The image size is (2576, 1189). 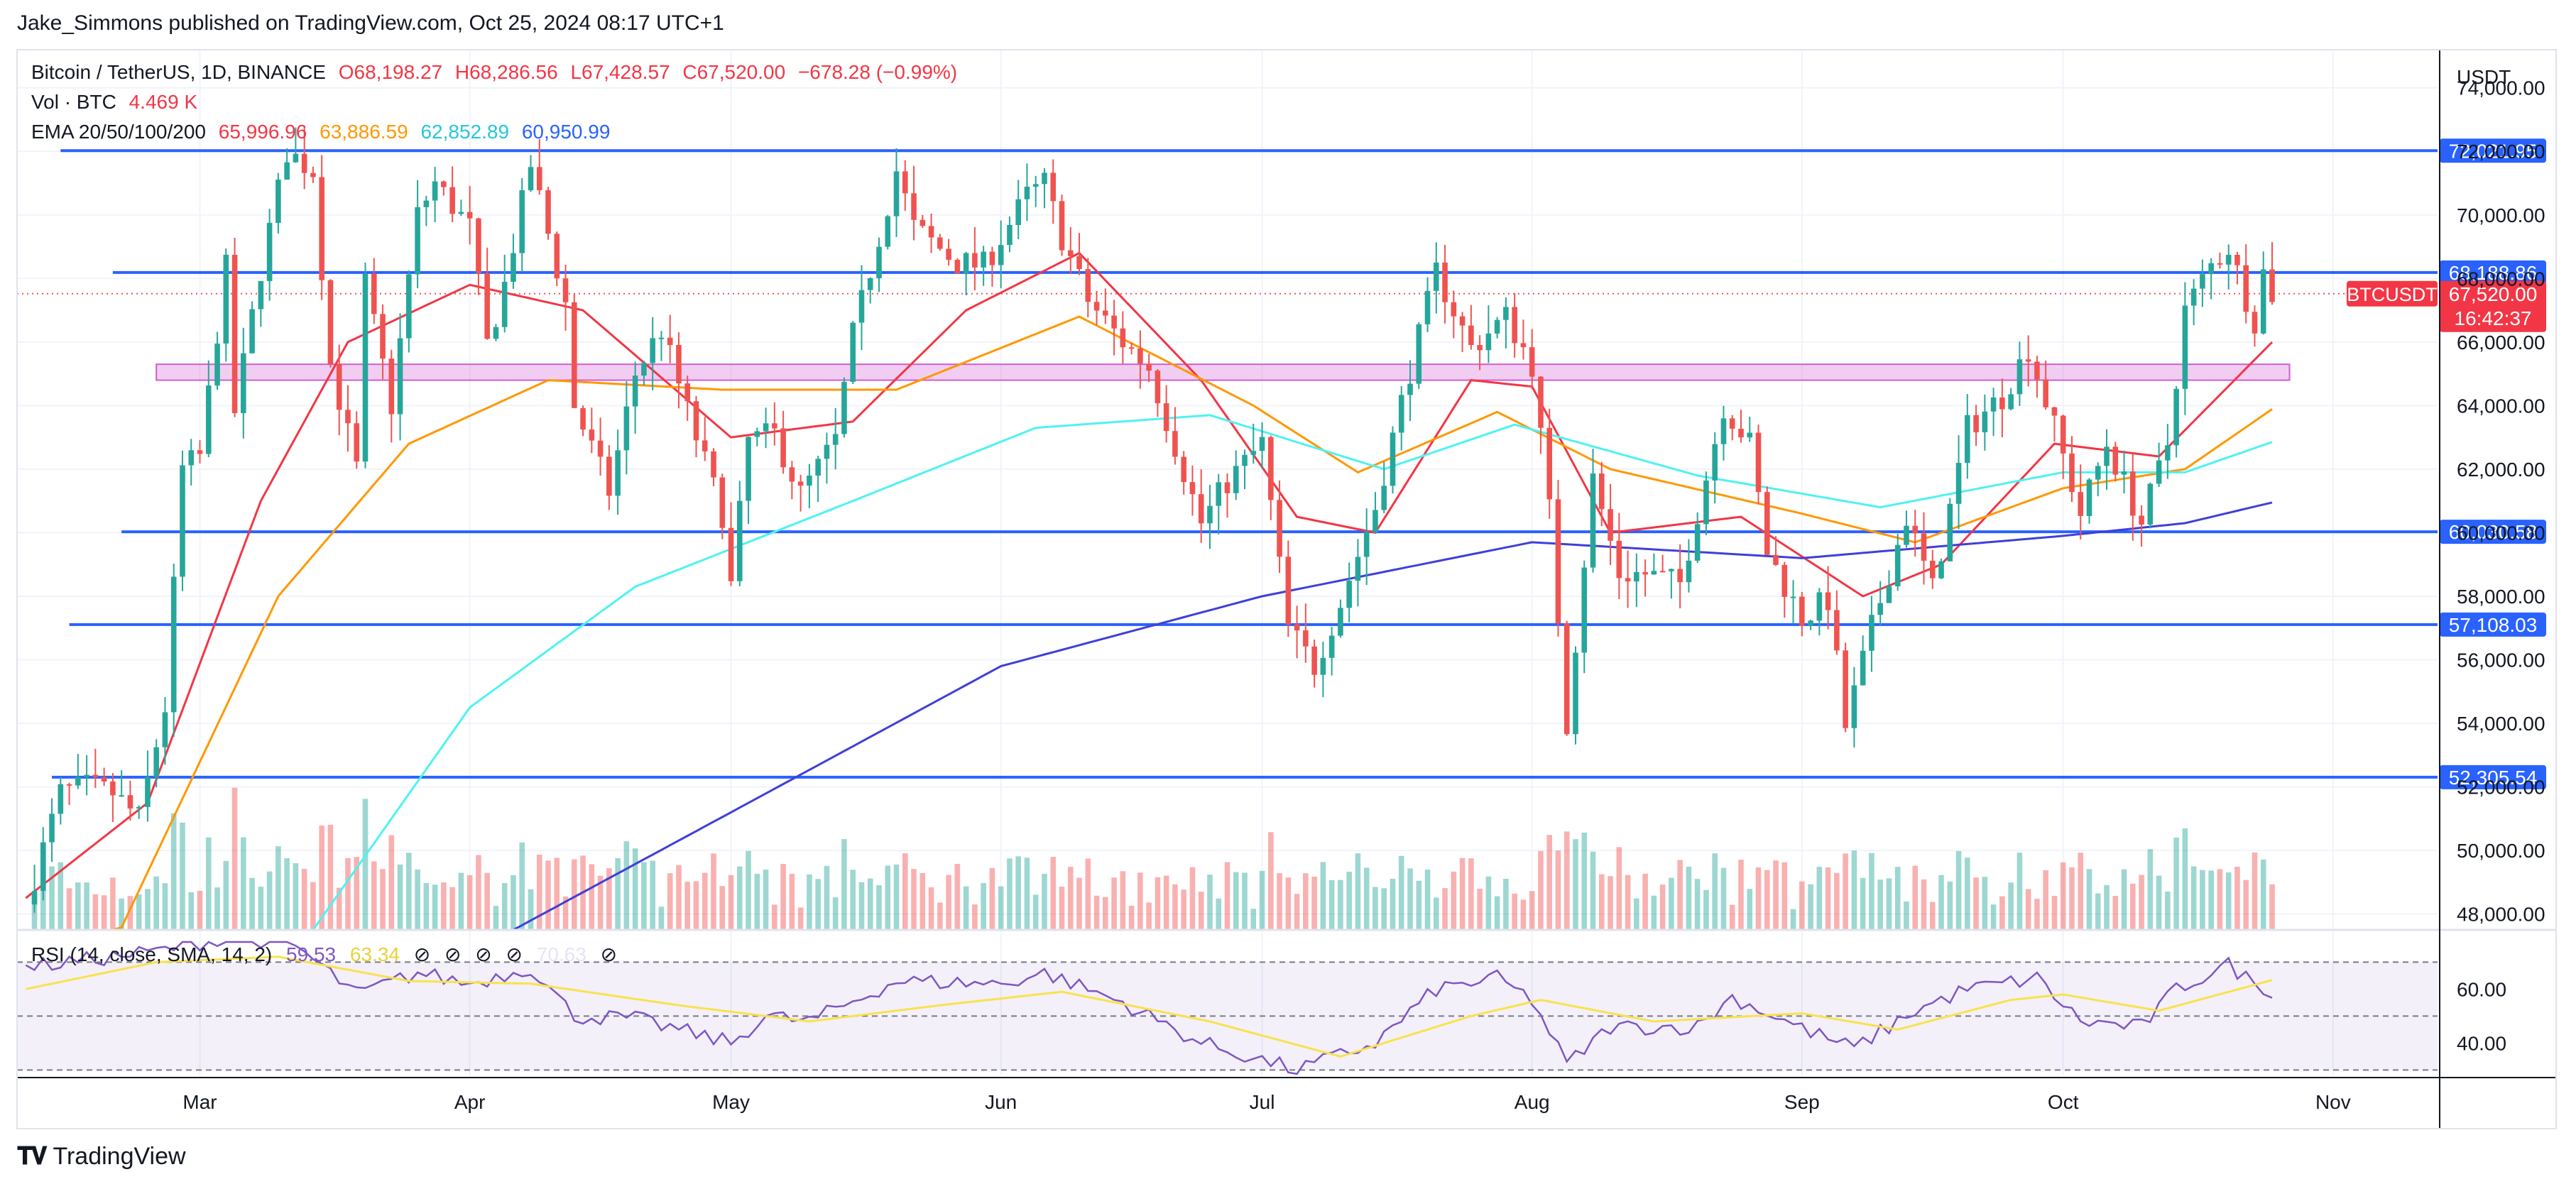 What do you see at coordinates (422, 954) in the screenshot?
I see `rsi-hidden-icon-1: ⊘` at bounding box center [422, 954].